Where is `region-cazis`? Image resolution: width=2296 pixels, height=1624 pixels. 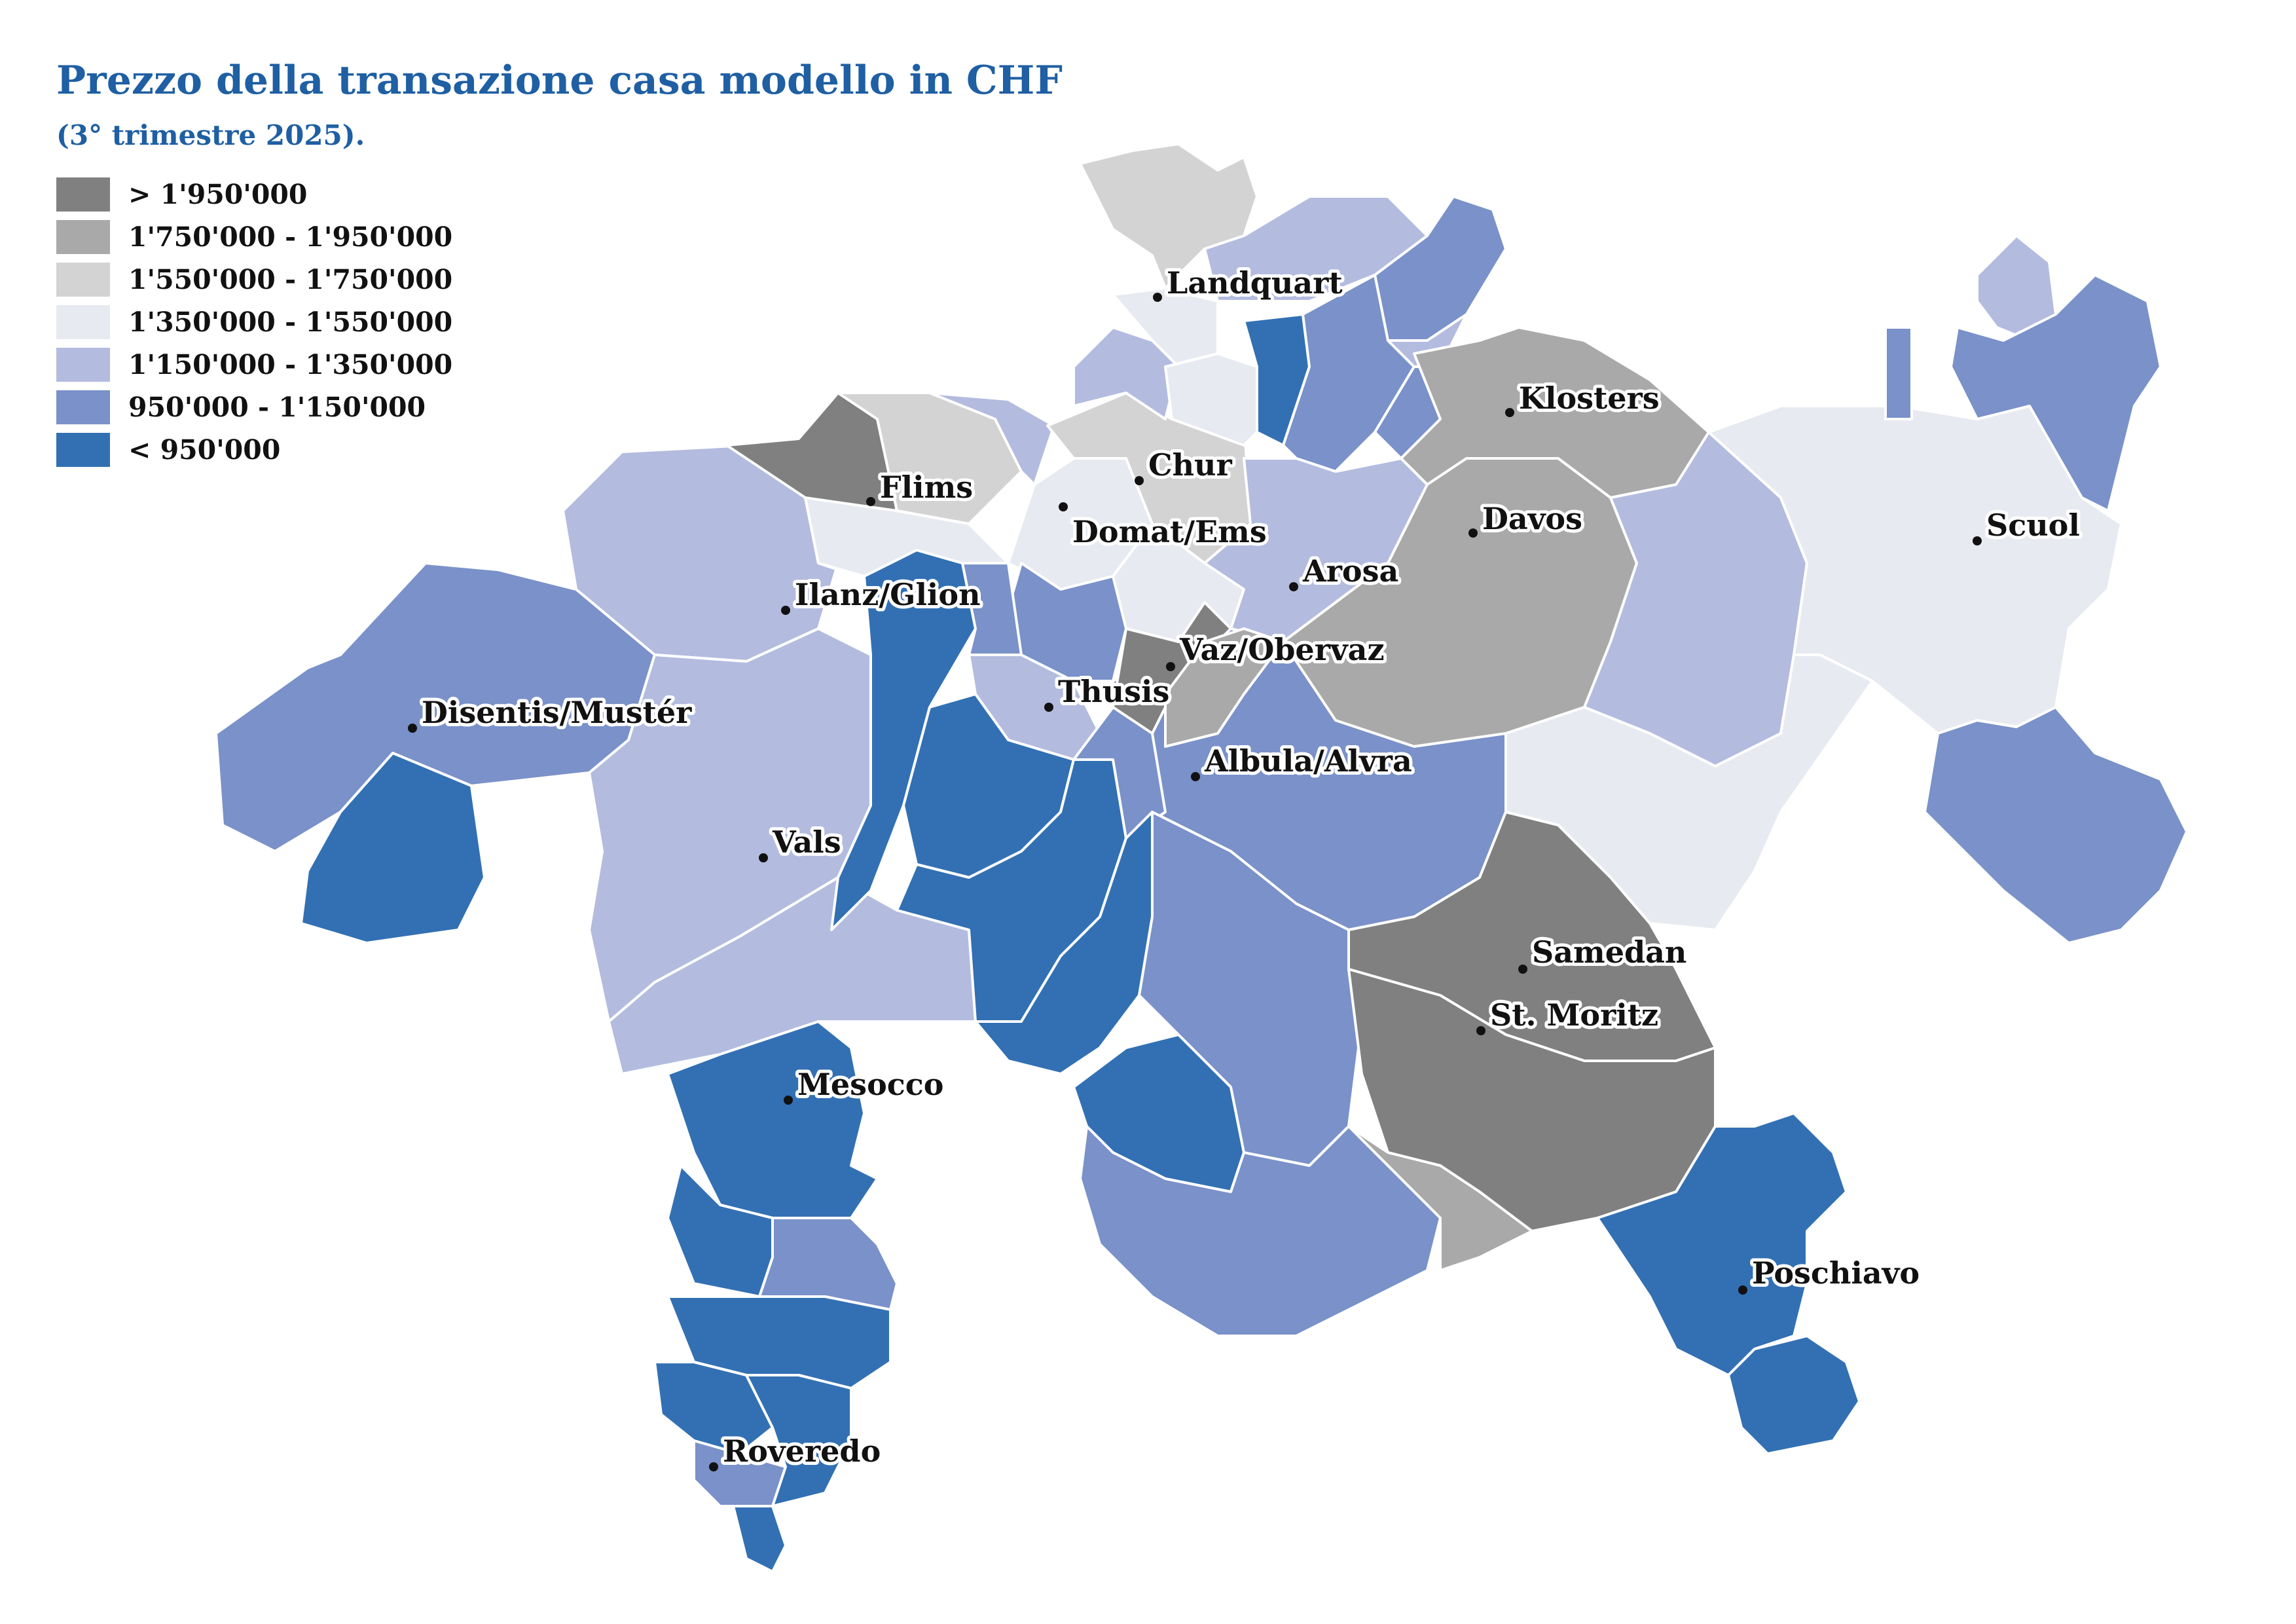 region-cazis is located at coordinates (992, 609).